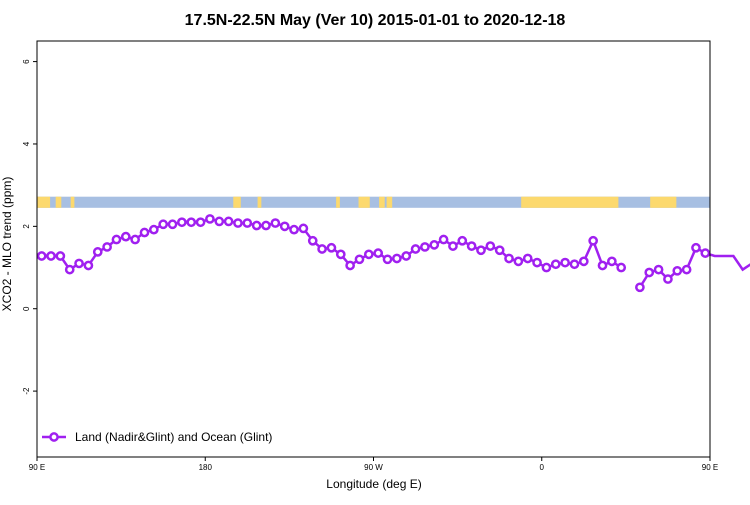 The height and width of the screenshot is (505, 750). I want to click on y-axis-label: XCO2 - MLO trend (ppm), so click(7, 244).